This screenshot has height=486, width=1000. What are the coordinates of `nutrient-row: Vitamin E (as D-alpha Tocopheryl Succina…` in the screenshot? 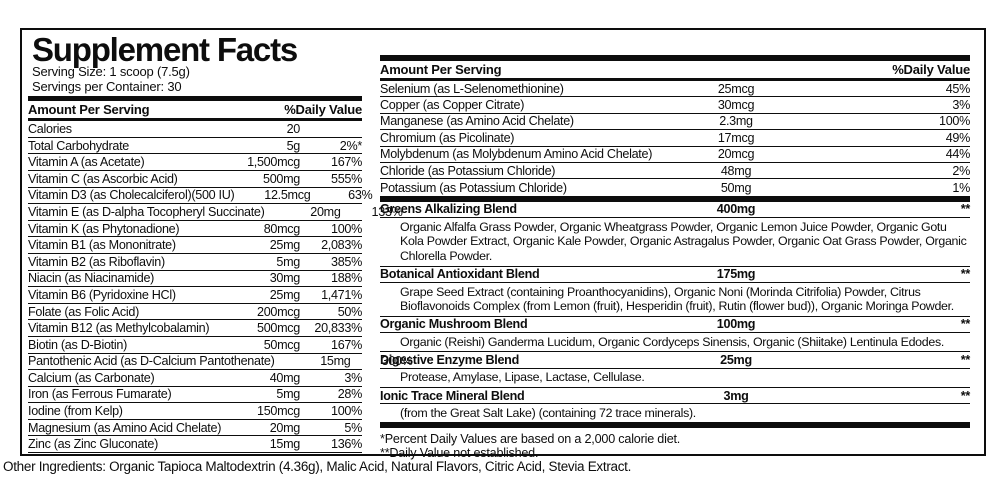 It's located at (215, 212).